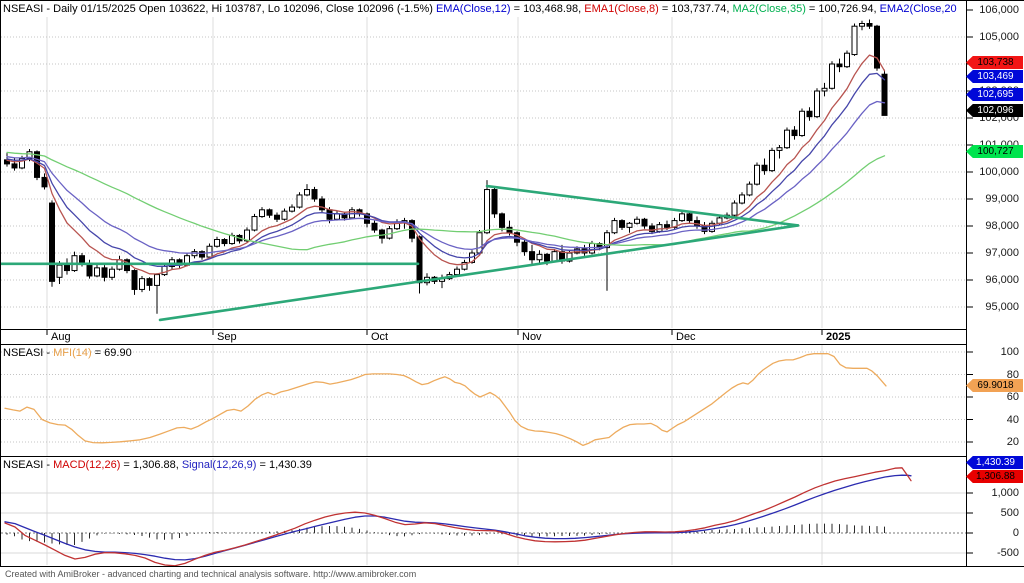 The width and height of the screenshot is (1024, 583). Describe the element at coordinates (918, 9) in the screenshot. I see `title-segment: EMA2(Close,20` at that location.